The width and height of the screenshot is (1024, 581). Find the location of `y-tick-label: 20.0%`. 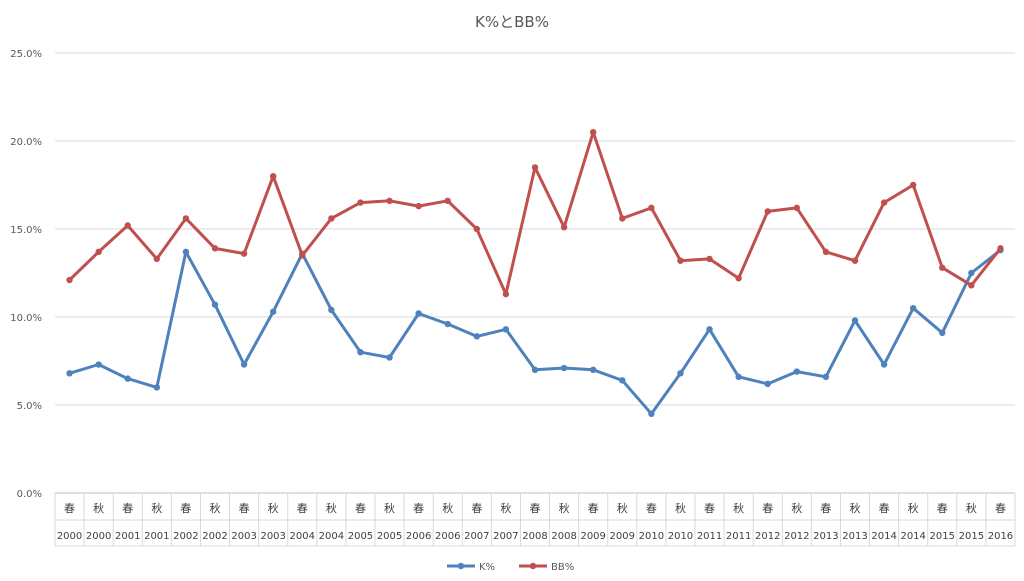

y-tick-label: 20.0% is located at coordinates (26, 142).